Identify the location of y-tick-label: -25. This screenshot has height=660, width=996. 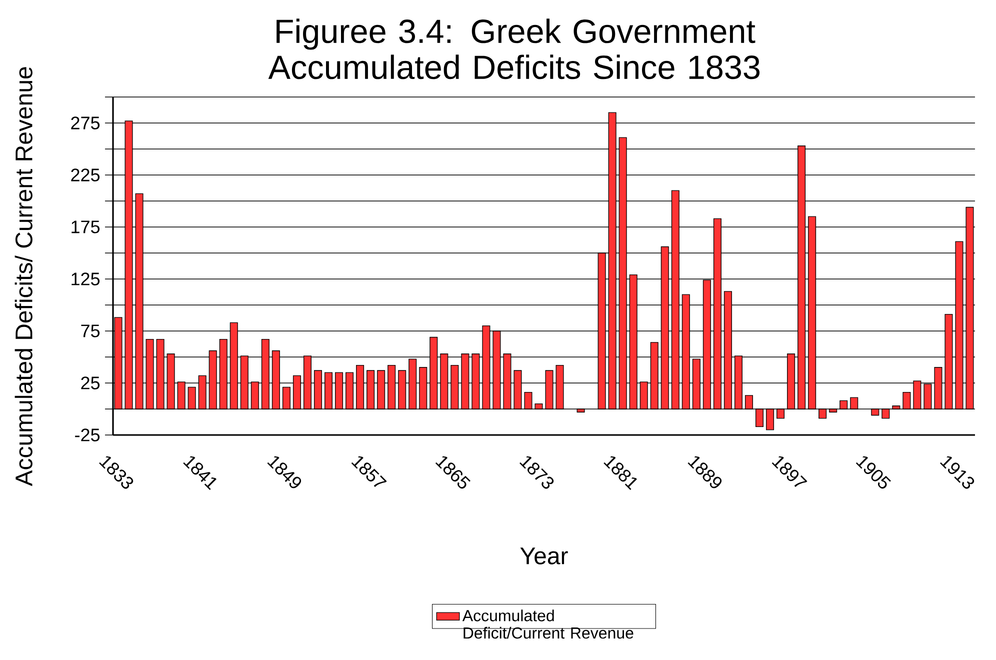
(87, 435).